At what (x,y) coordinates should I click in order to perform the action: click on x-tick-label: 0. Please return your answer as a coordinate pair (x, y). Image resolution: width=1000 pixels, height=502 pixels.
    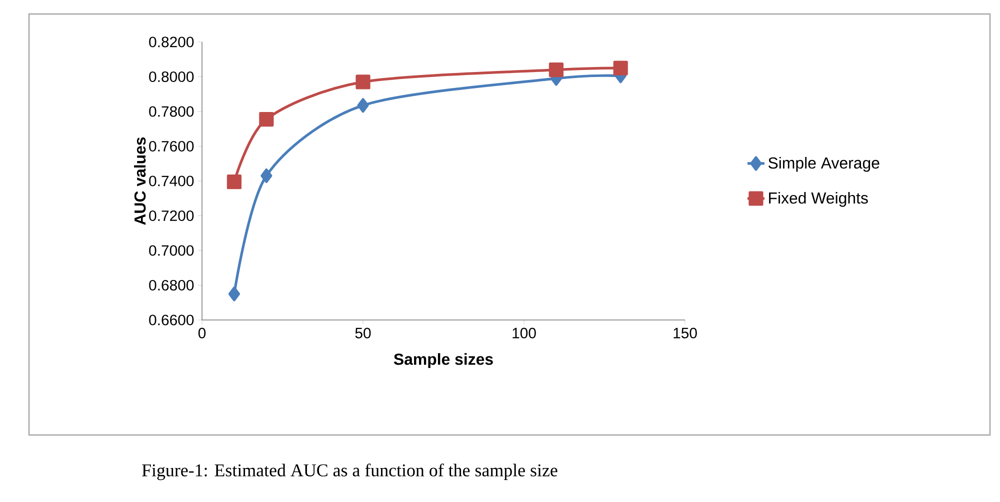
    Looking at the image, I should click on (202, 333).